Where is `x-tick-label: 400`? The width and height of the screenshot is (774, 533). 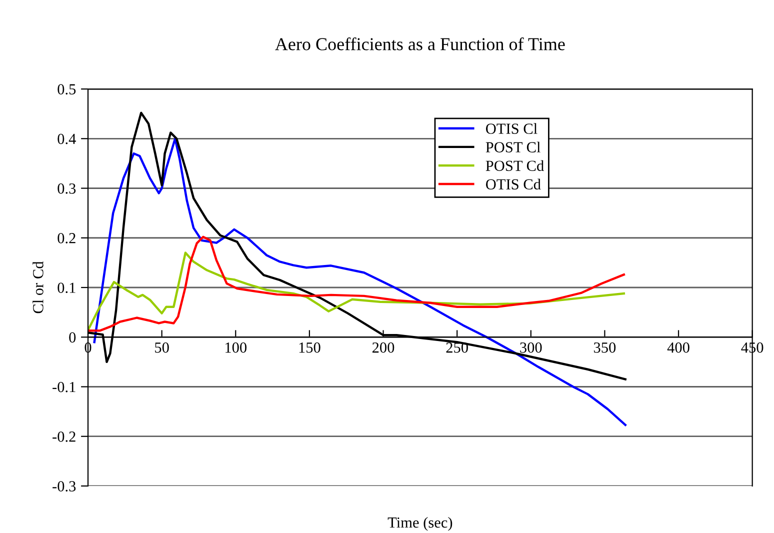 x-tick-label: 400 is located at coordinates (678, 347).